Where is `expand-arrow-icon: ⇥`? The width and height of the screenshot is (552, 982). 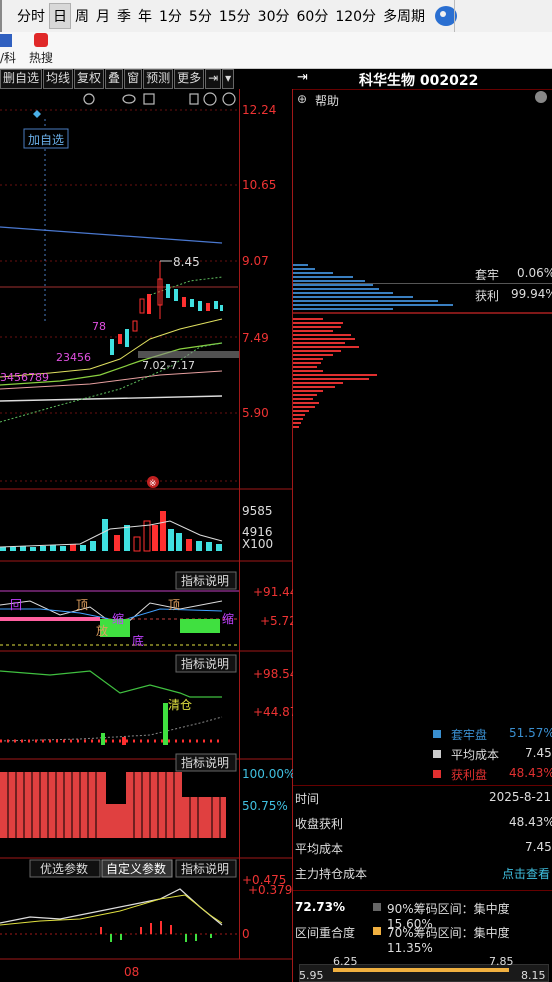 expand-arrow-icon: ⇥ is located at coordinates (213, 79).